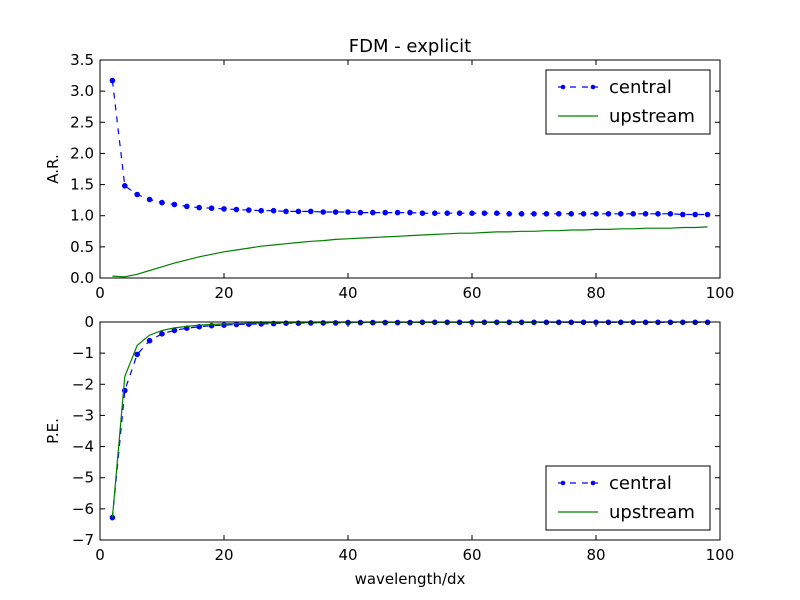 Image resolution: width=800 pixels, height=600 pixels. Describe the element at coordinates (83, 415) in the screenshot. I see `y-tick-label: −3` at that location.